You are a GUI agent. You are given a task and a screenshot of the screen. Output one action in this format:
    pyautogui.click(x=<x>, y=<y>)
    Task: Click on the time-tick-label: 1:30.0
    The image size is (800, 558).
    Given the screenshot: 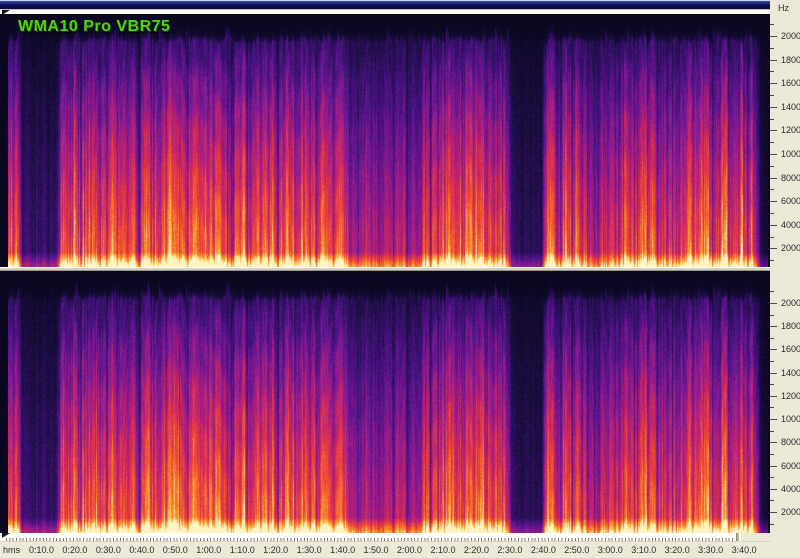 What is the action you would take?
    pyautogui.click(x=309, y=550)
    